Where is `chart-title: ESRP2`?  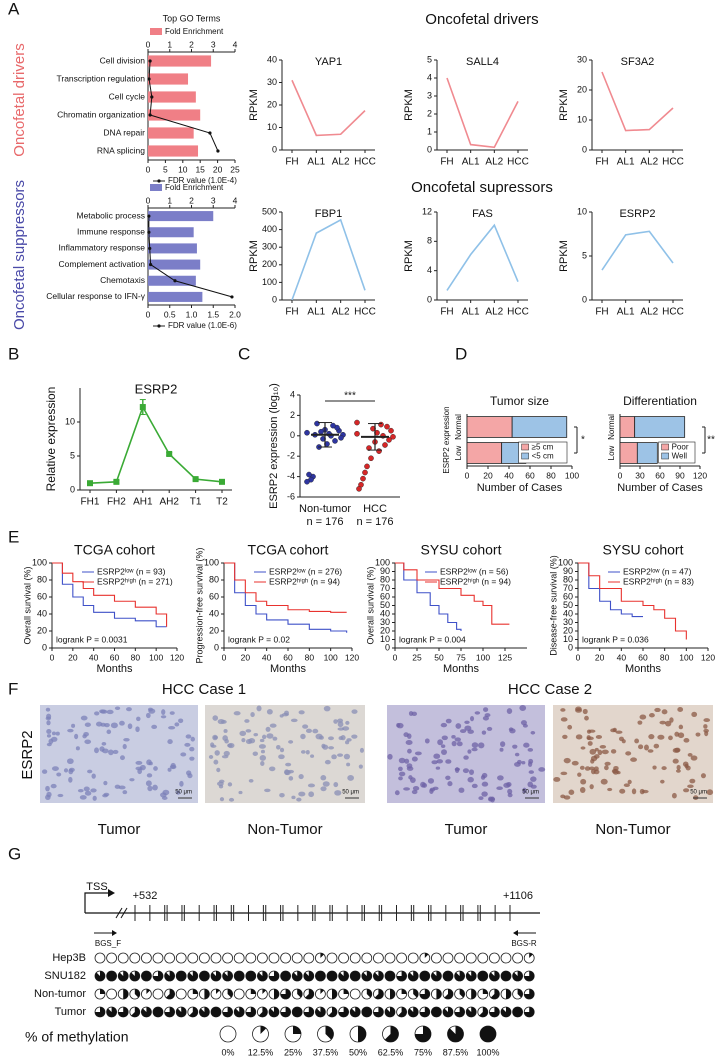 chart-title: ESRP2 is located at coordinates (156, 388).